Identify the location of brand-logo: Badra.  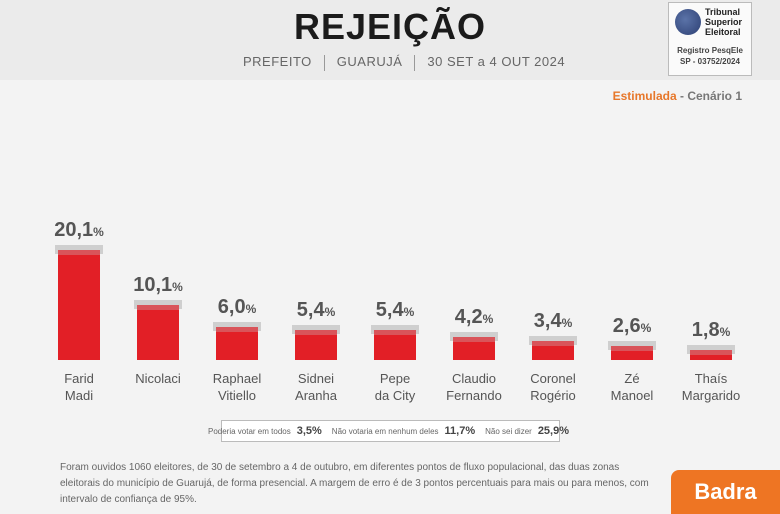
(725, 492).